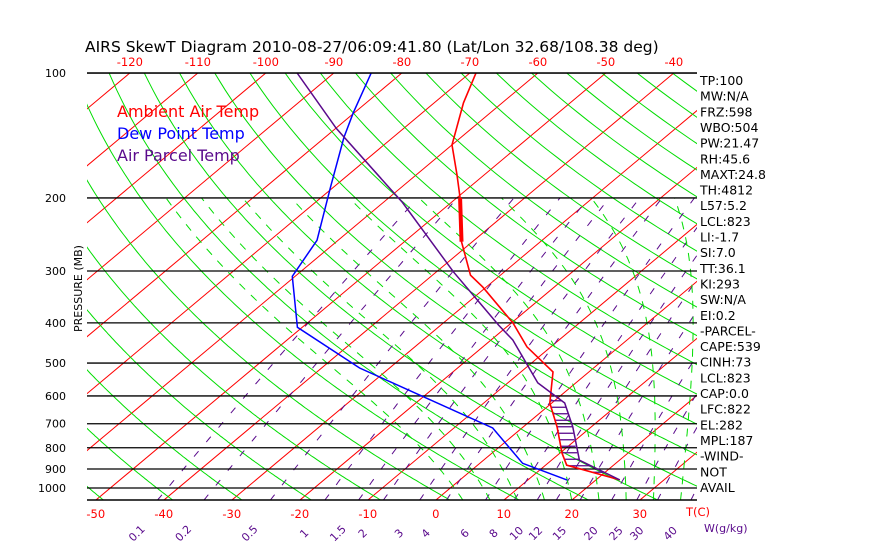  I want to click on legend-item-ambient: Ambient Air Temp, so click(188, 111).